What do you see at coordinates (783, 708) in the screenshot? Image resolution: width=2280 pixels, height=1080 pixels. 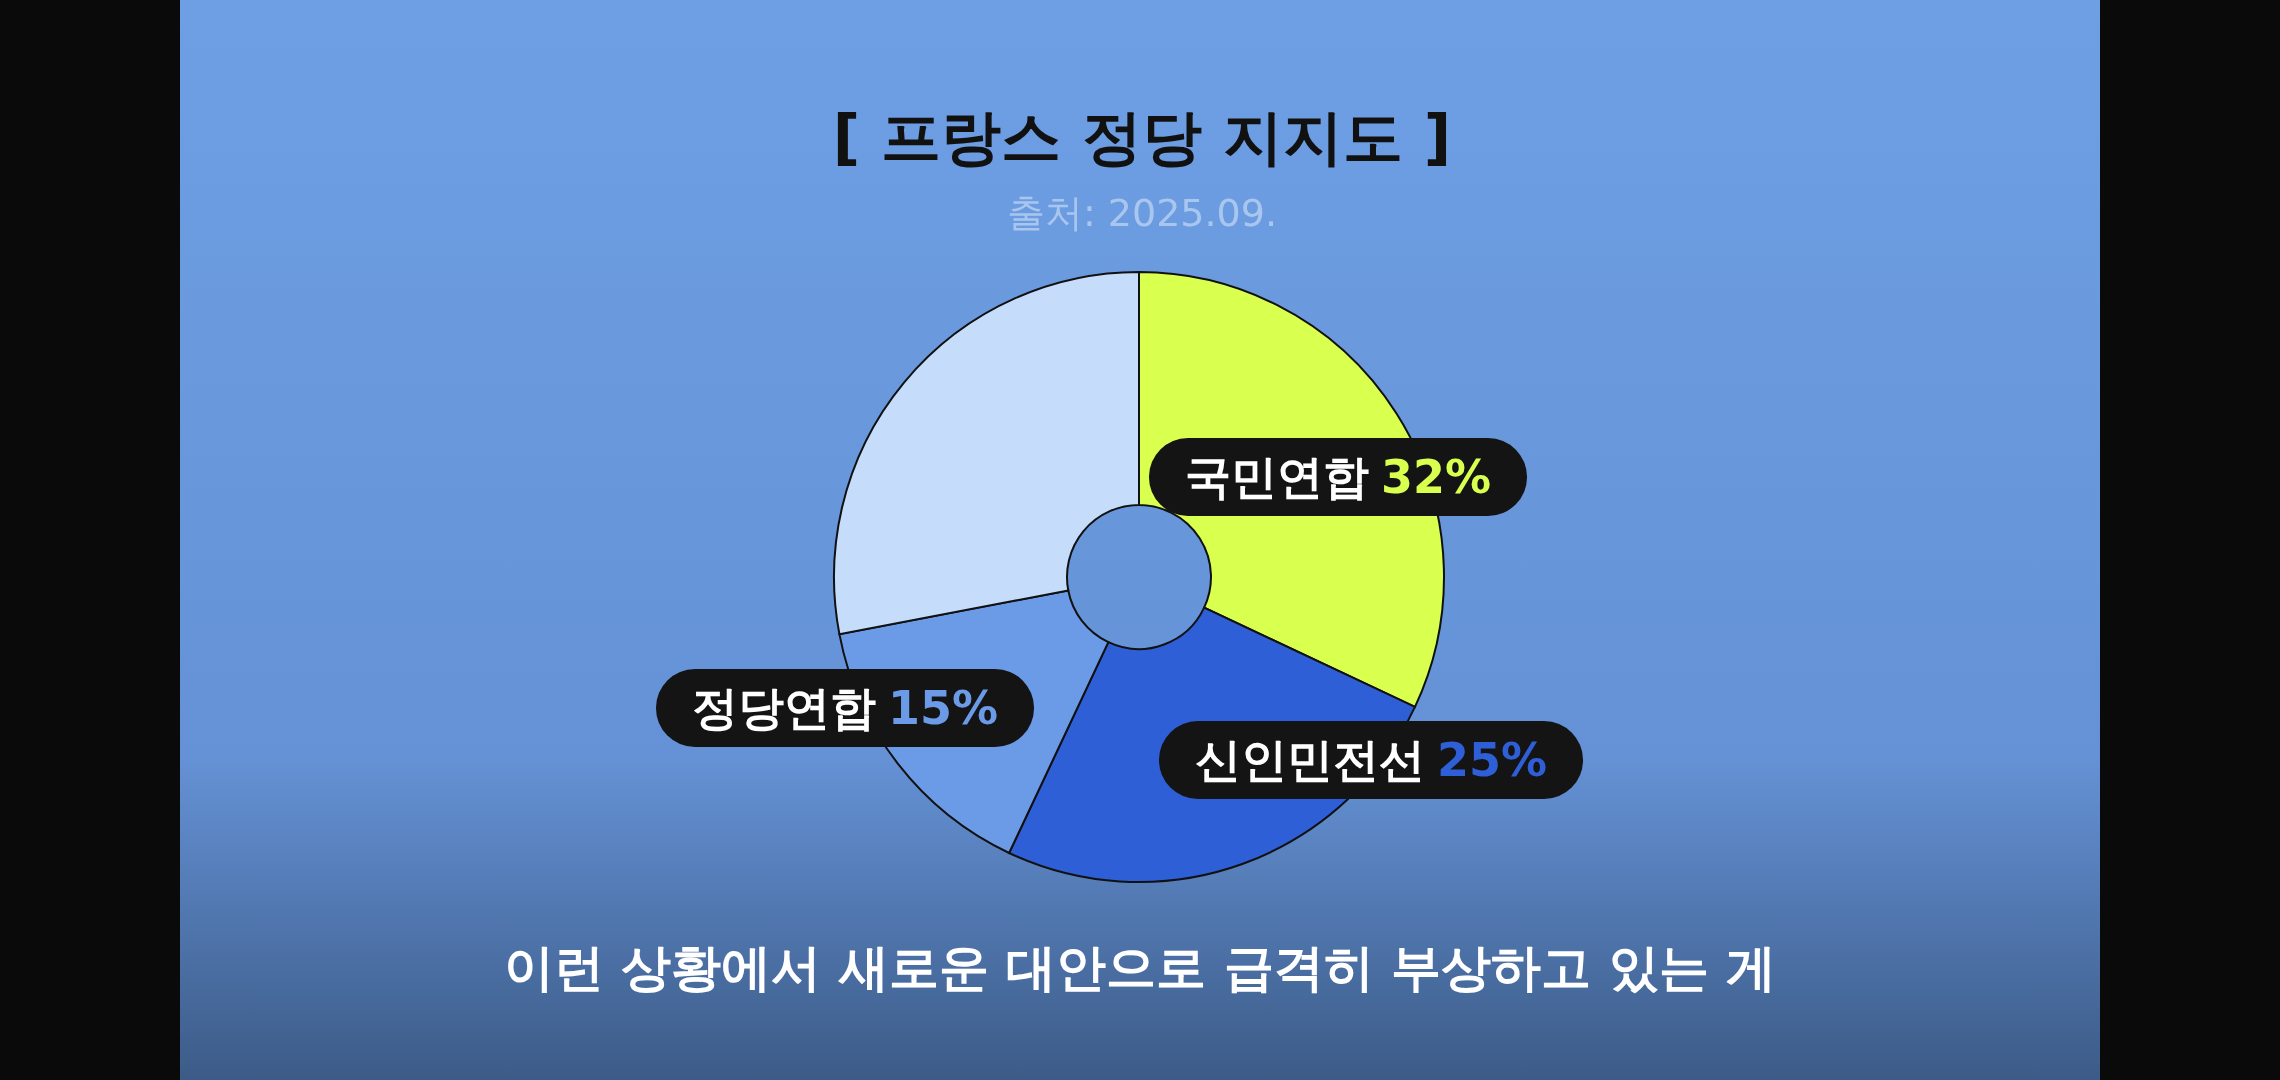 I see `slice-label: 정당연합` at bounding box center [783, 708].